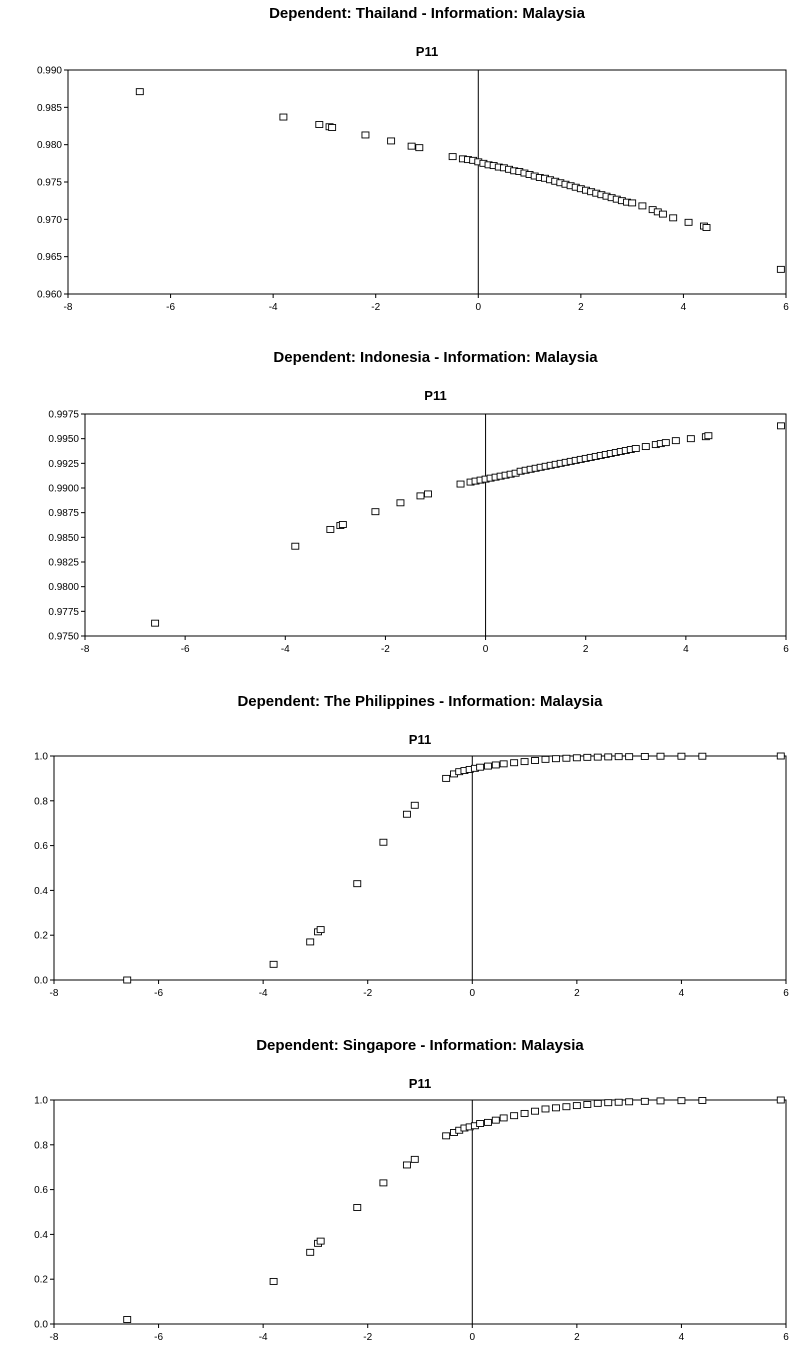  Describe the element at coordinates (49, 220) in the screenshot. I see `y-tick-label: 0.970` at that location.